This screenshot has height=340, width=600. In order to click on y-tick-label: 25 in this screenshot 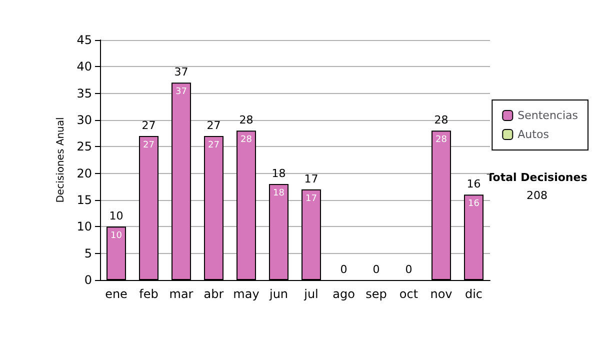, I will do `click(84, 147)`.